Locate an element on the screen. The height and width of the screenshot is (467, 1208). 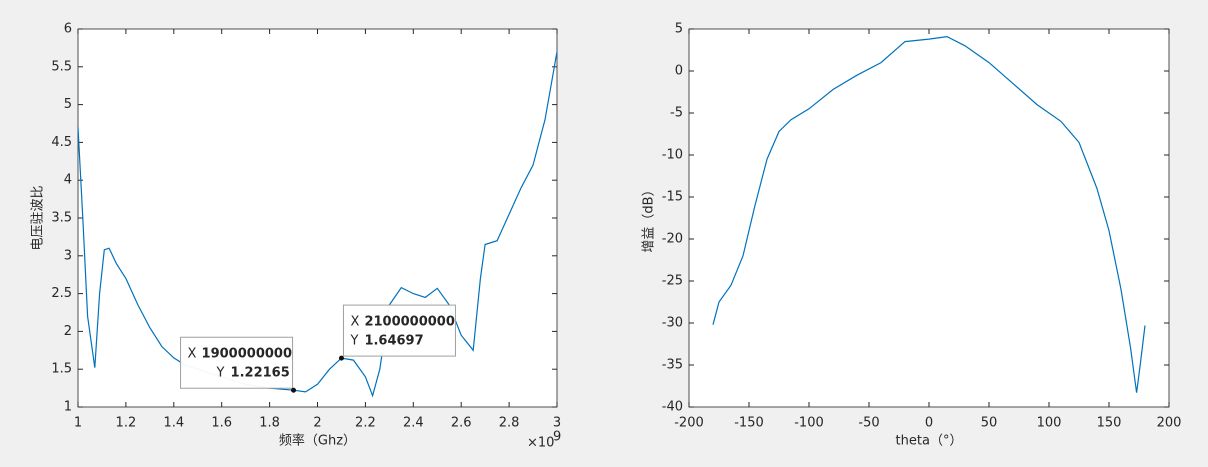
x-tick-label: 2.2 is located at coordinates (365, 423).